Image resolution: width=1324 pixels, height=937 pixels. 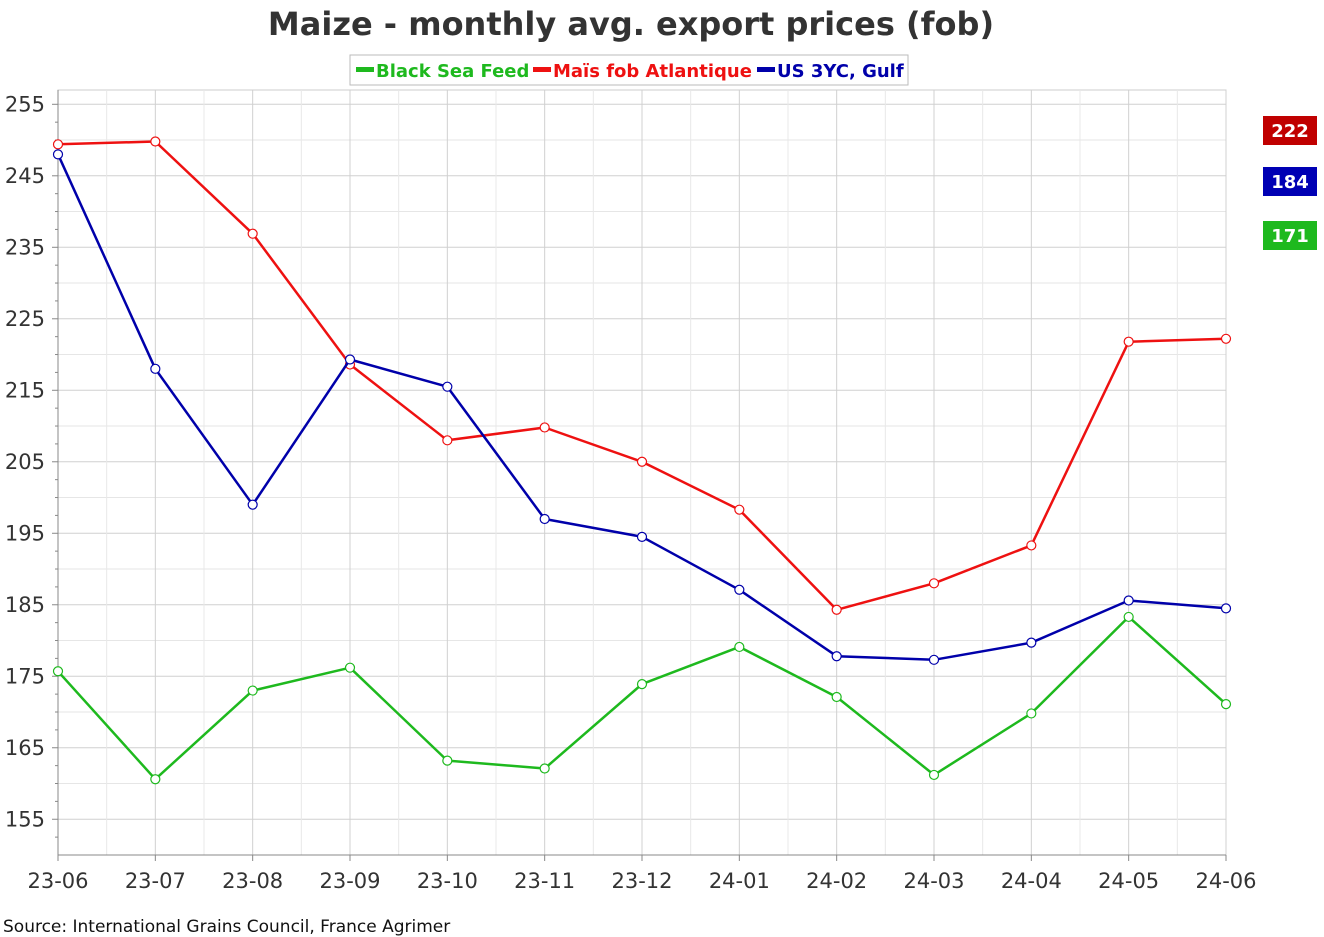 I want to click on y-tick-label: 195, so click(x=25, y=533).